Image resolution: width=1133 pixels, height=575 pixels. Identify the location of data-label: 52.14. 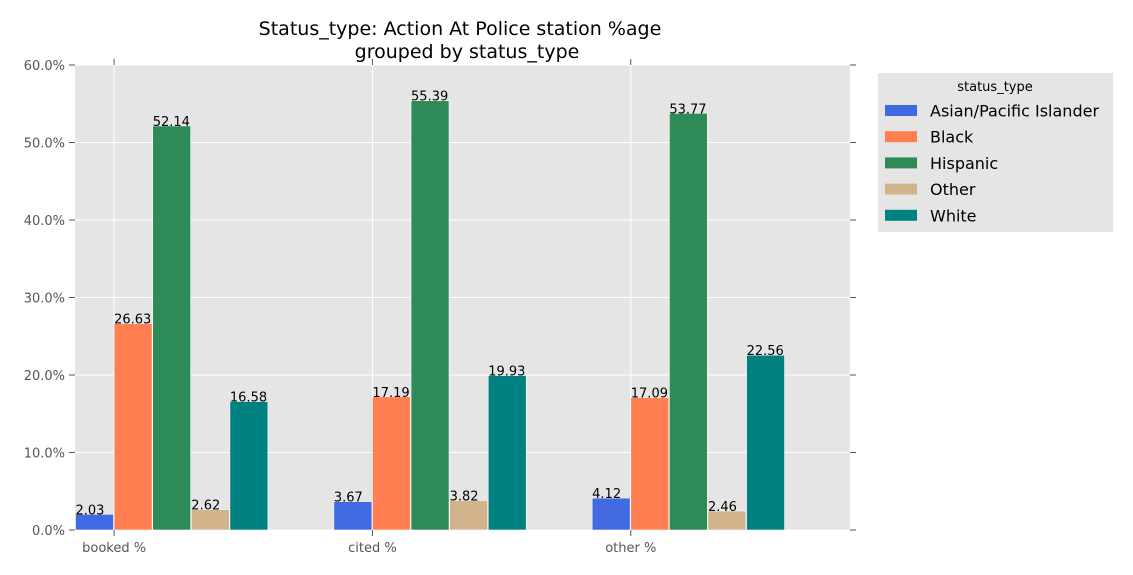
(171, 122).